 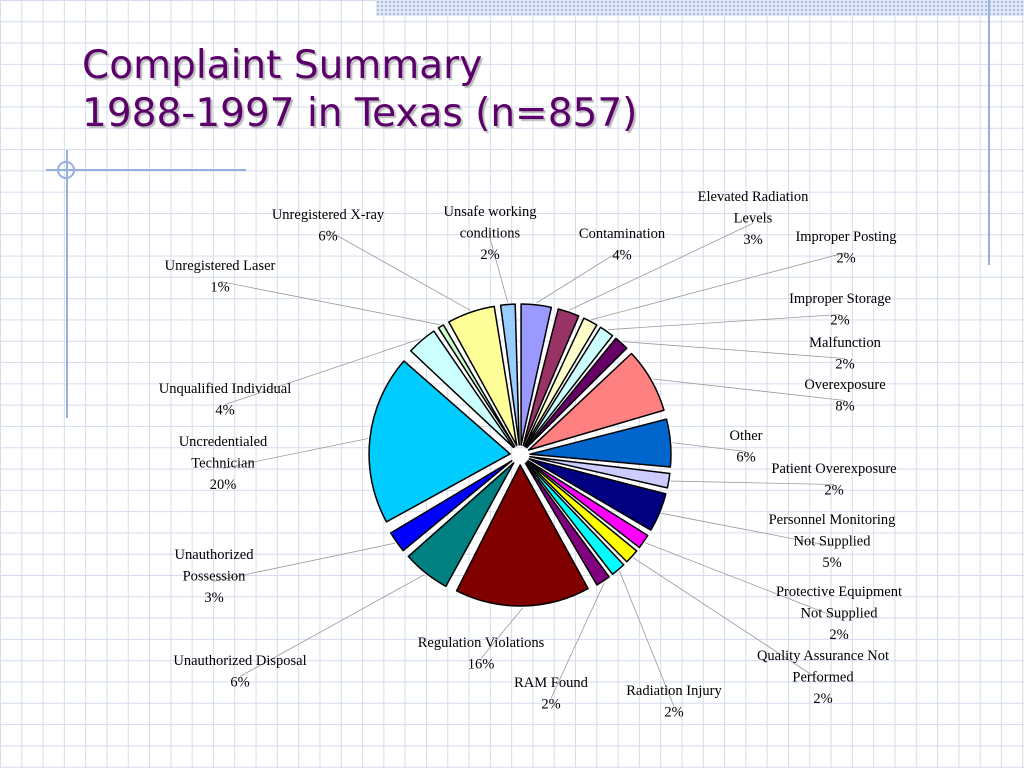 I want to click on slice-percent-20: 2%, so click(x=489, y=255).